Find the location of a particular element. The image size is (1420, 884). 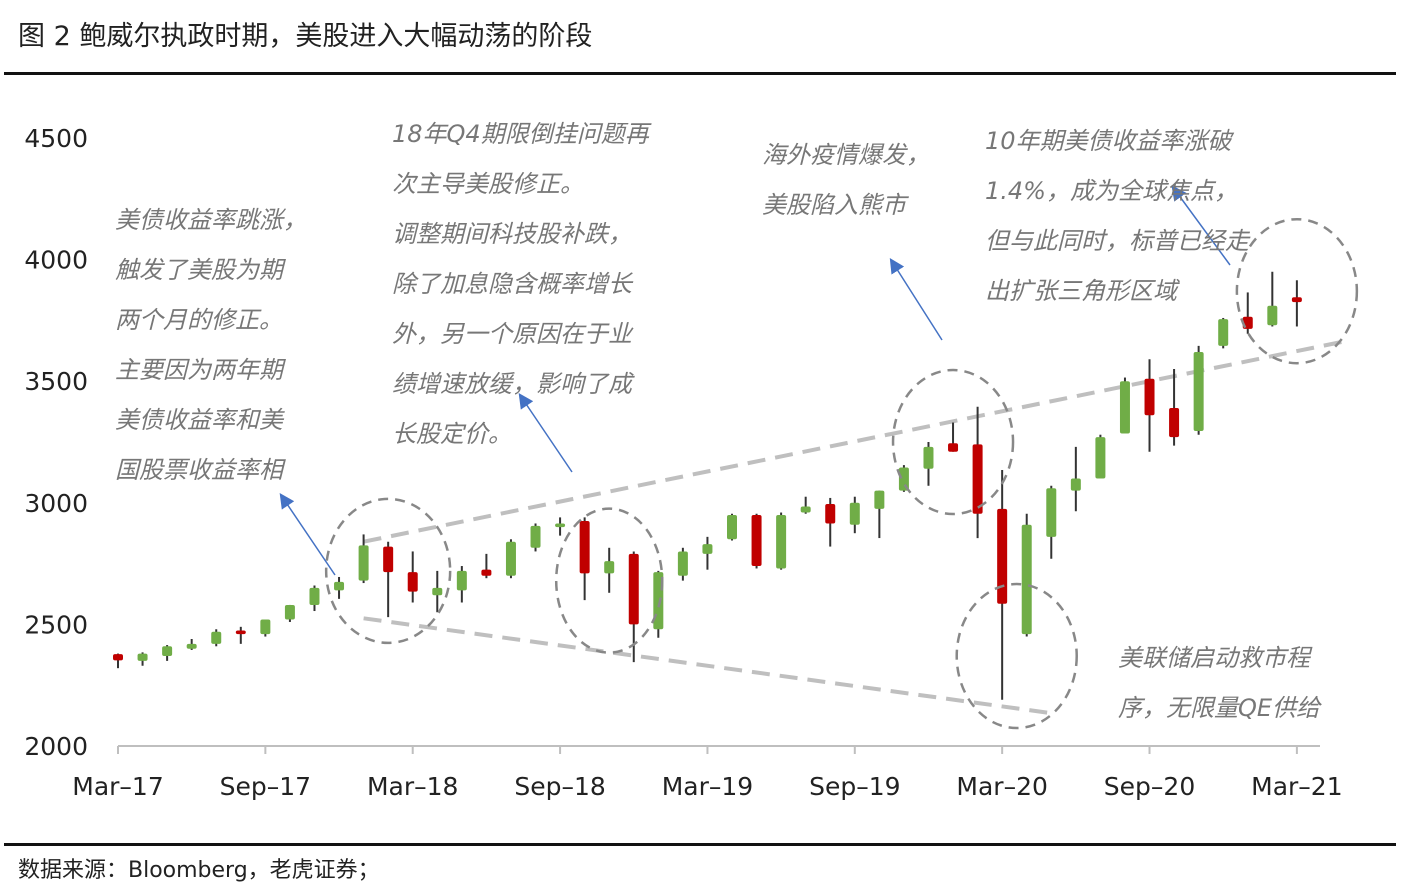

source-note: 数据来源：Bloomberg，老虎证券； is located at coordinates (199, 870).